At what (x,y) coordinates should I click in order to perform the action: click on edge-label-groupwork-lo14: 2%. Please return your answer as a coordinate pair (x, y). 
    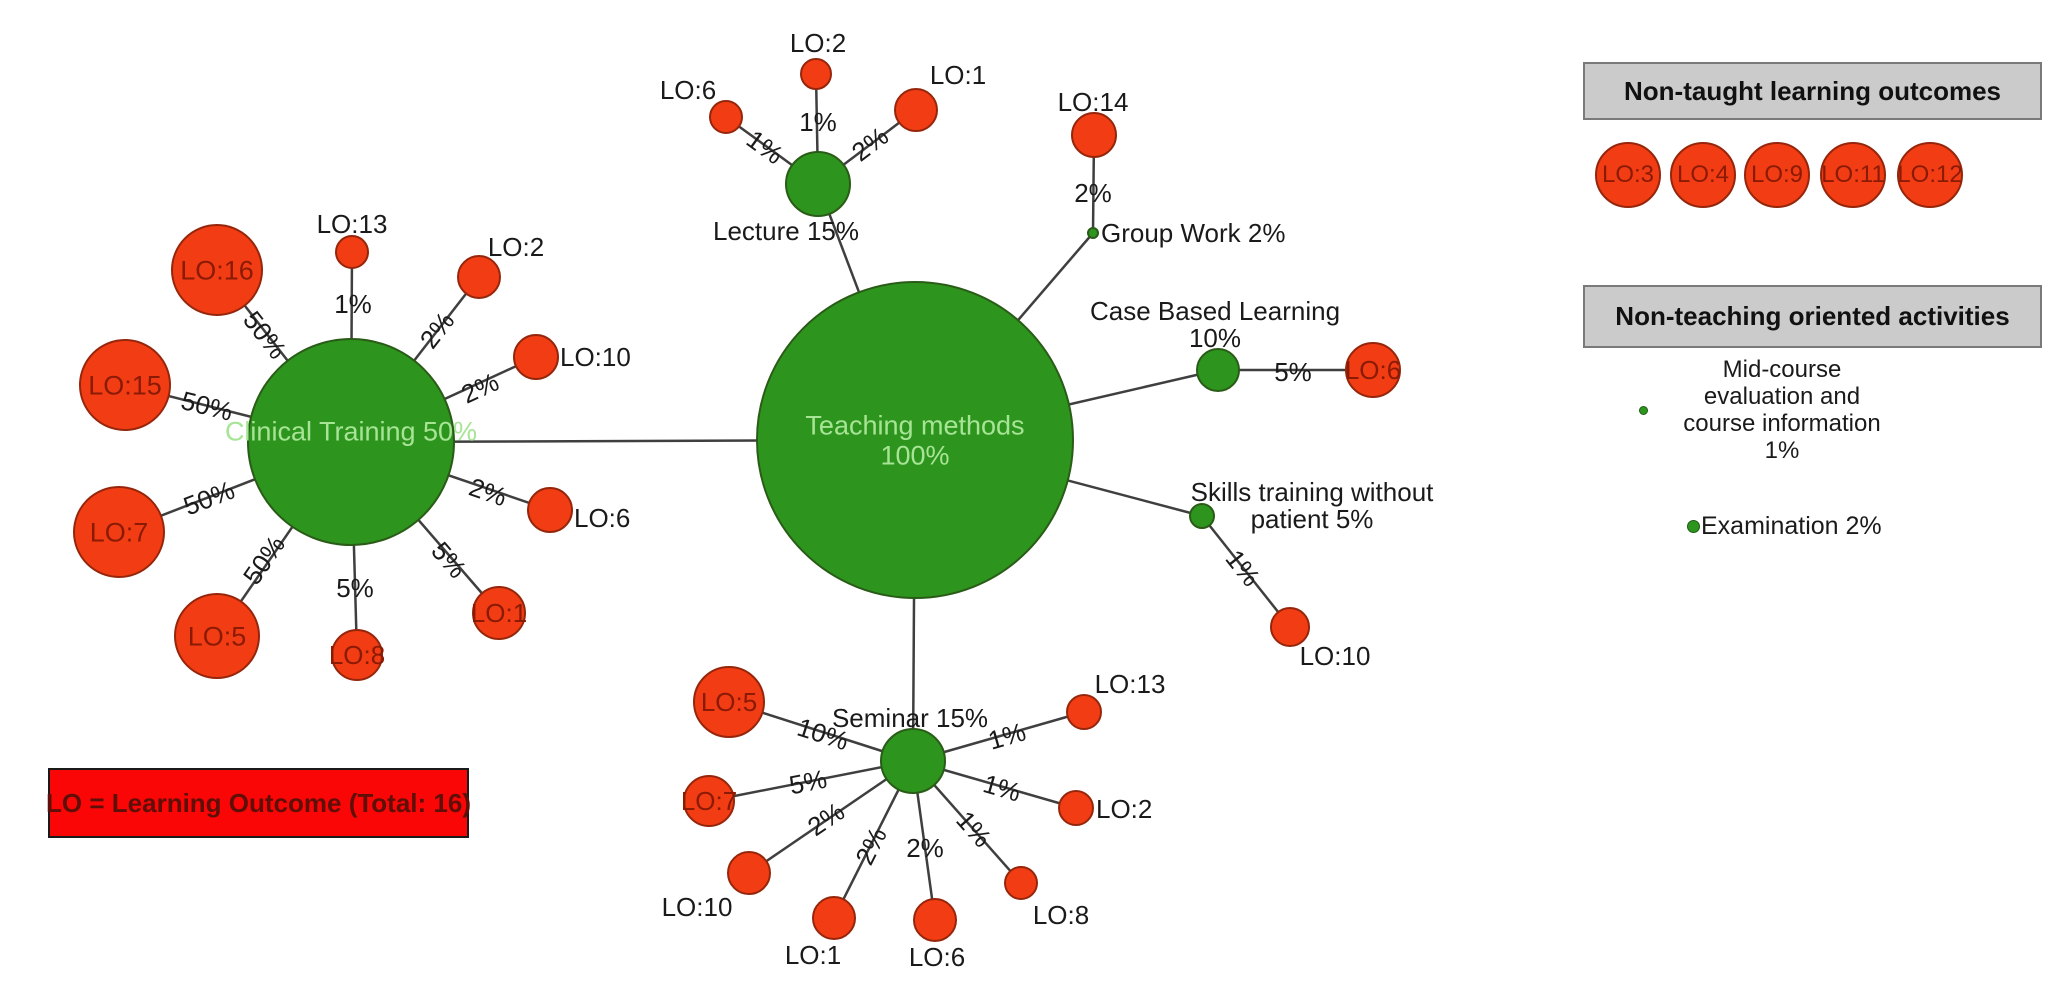
    Looking at the image, I should click on (1093, 193).